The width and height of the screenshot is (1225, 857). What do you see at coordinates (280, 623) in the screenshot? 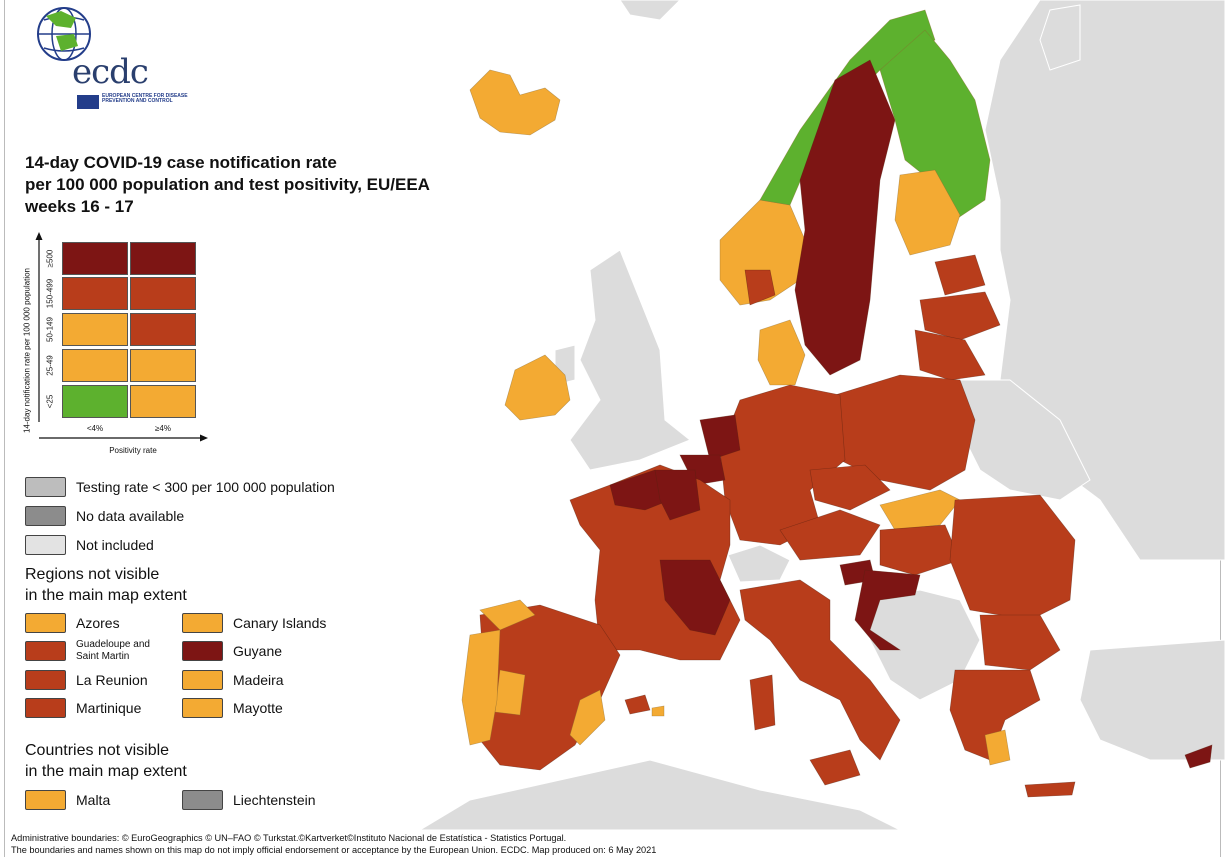
I see `region-legend-label: Canary Islands` at bounding box center [280, 623].